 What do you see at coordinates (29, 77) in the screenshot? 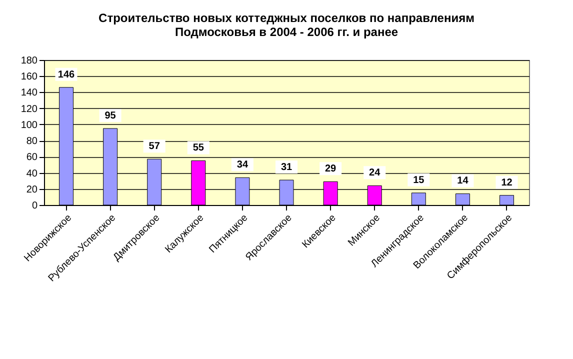
I see `y-tick-label: 160` at bounding box center [29, 77].